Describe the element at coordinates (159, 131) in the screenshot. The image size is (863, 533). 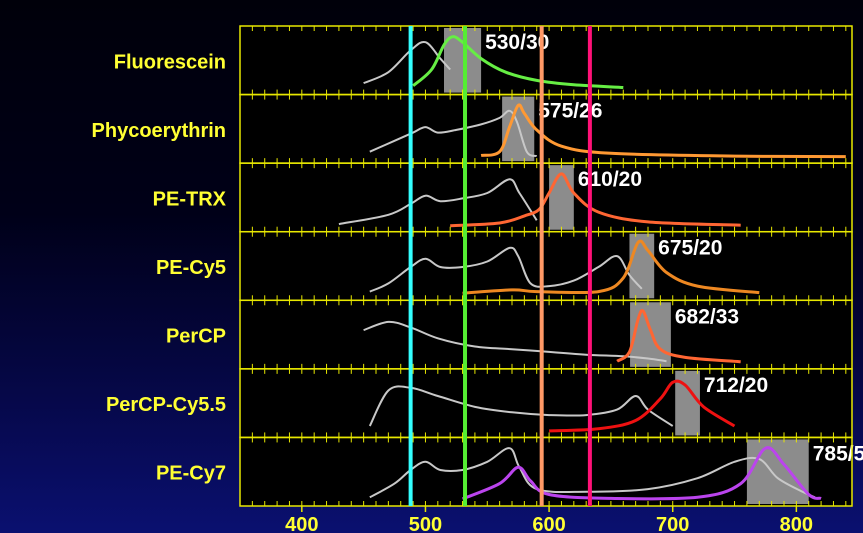
I see `fluorochrome-label: Phycoerythrin` at that location.